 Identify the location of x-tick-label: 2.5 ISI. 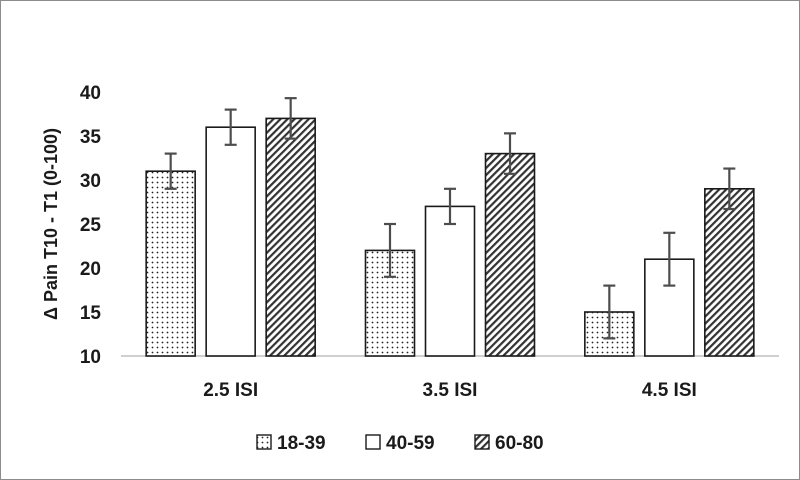
(230, 390).